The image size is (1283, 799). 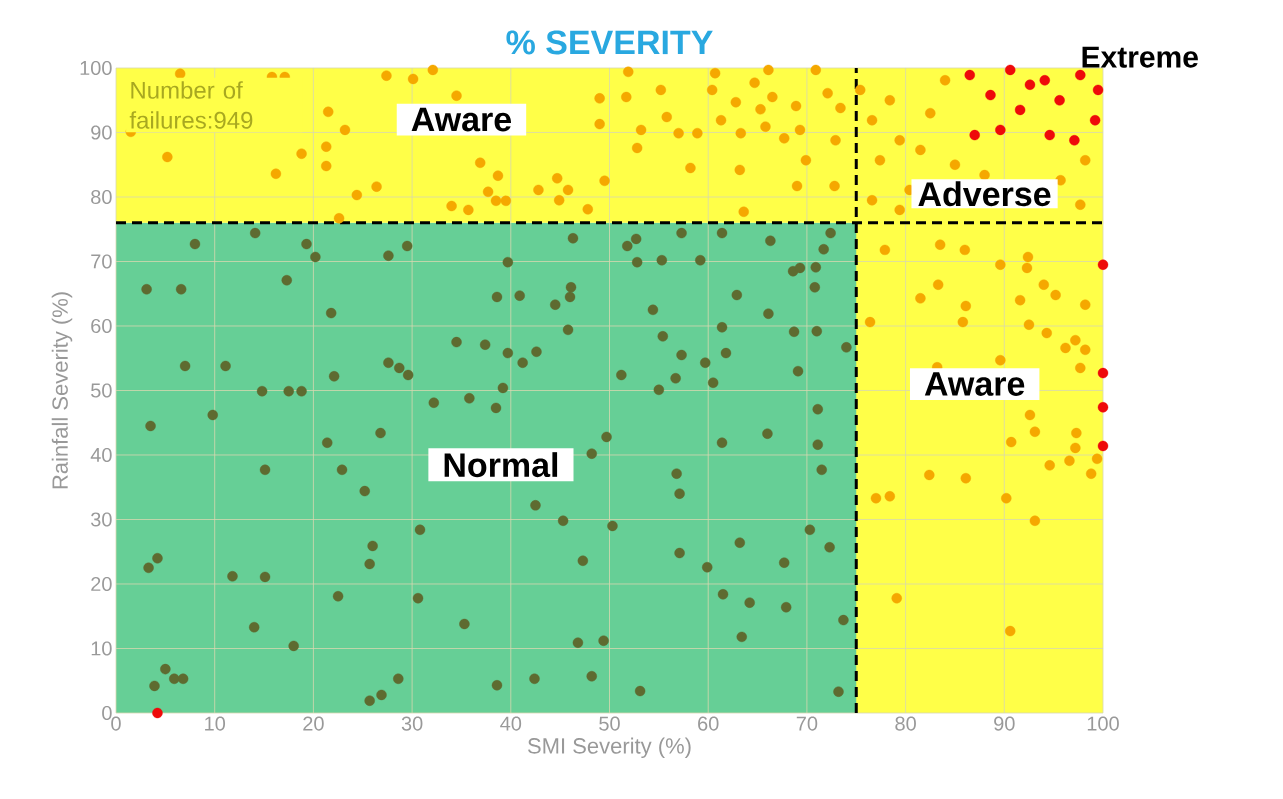 I want to click on y-tick-label: 80, so click(x=101, y=197).